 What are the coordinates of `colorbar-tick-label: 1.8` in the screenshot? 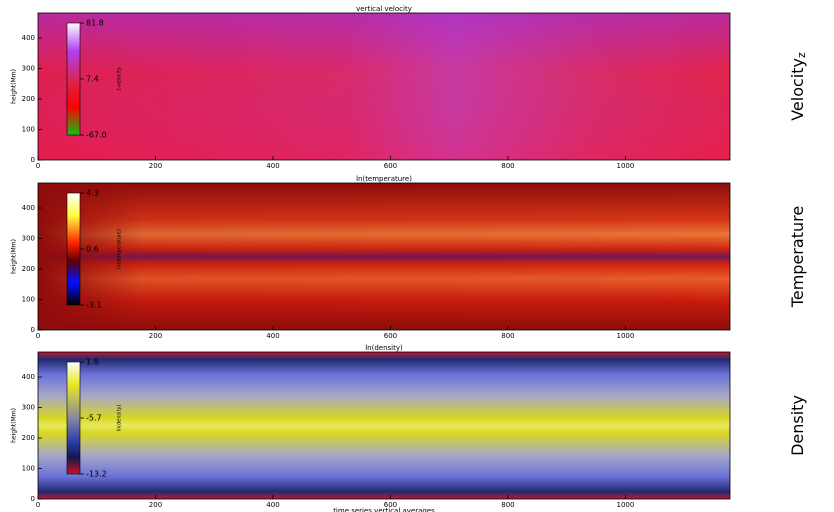 It's located at (92, 362).